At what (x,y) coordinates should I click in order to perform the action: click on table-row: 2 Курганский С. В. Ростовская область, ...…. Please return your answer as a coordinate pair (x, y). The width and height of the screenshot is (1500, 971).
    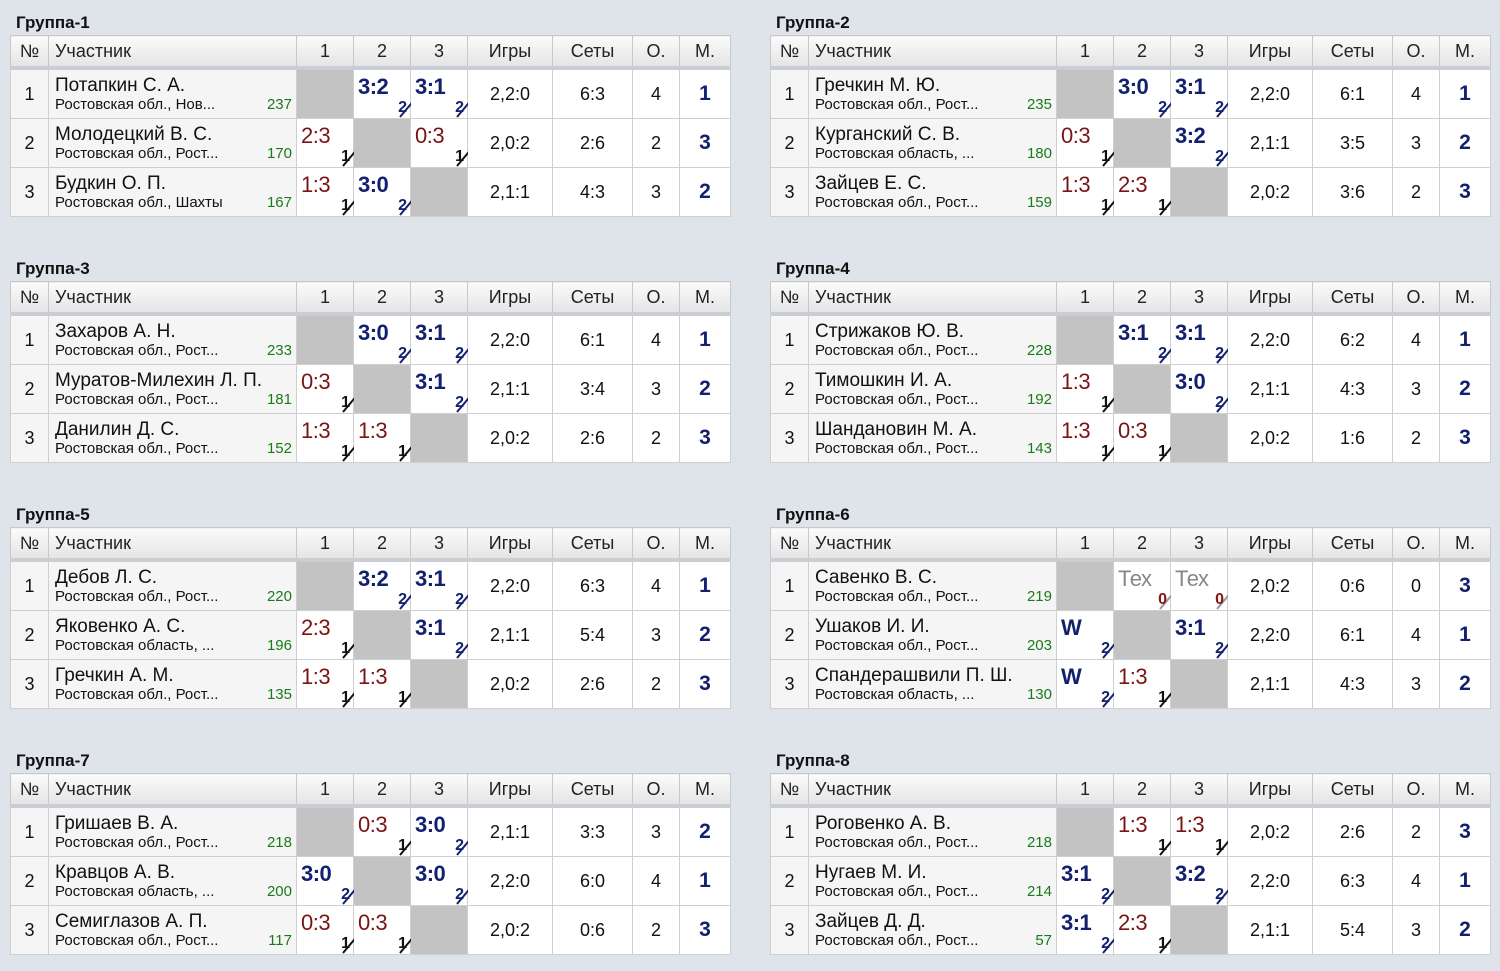
    Looking at the image, I should click on (1130, 143).